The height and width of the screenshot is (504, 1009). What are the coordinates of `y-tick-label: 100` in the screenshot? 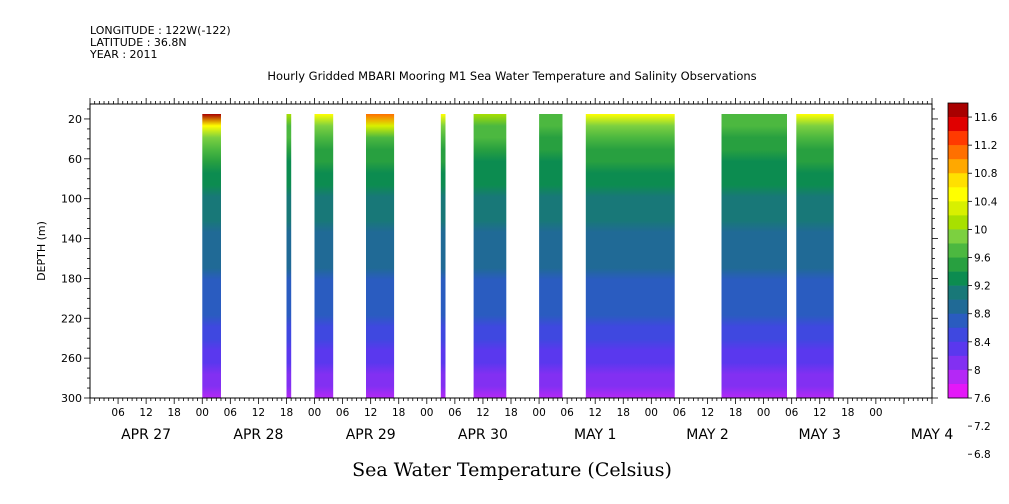 It's located at (71, 199).